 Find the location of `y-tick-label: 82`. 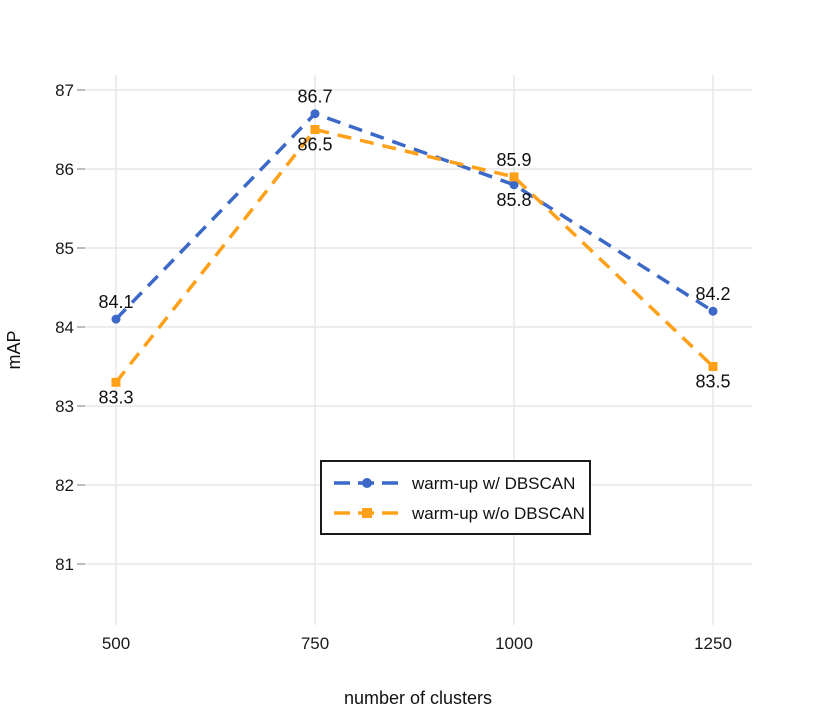

y-tick-label: 82 is located at coordinates (64, 485).